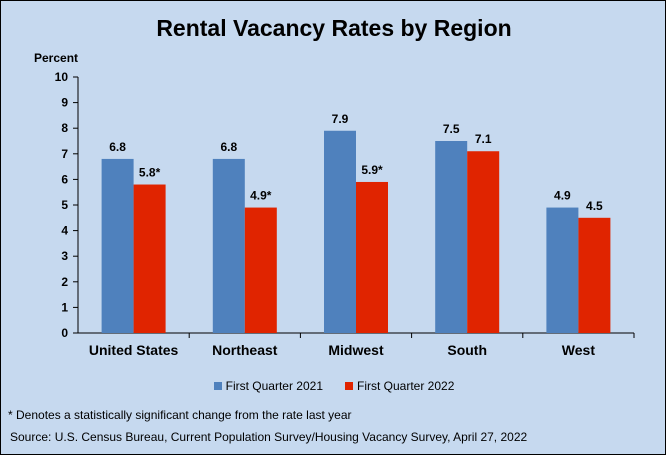 This screenshot has height=455, width=666. I want to click on y-tick-label: 2, so click(64, 282).